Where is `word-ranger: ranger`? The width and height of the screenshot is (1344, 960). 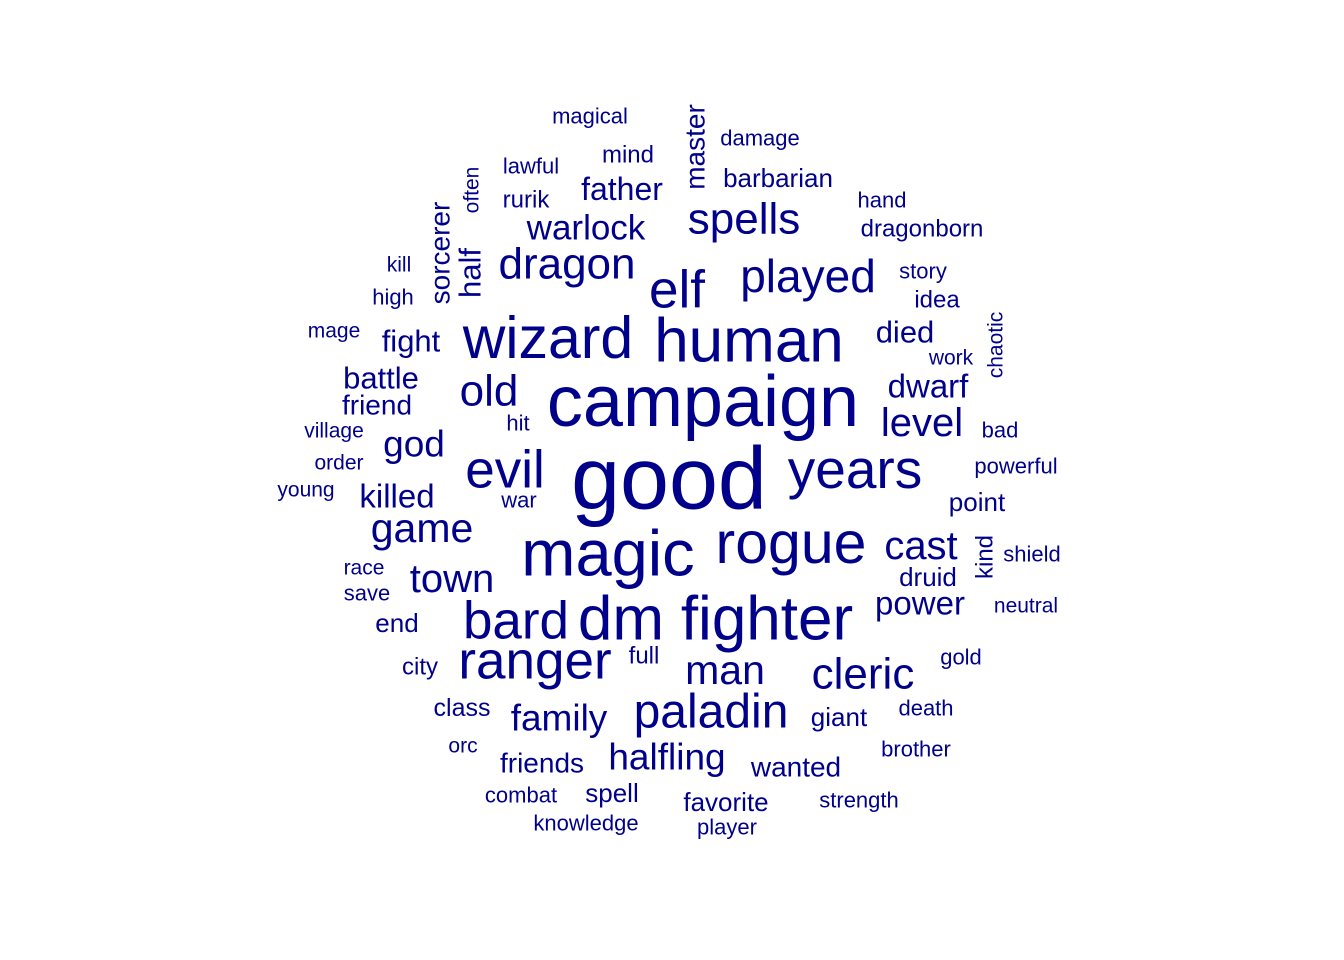 word-ranger: ranger is located at coordinates (534, 661).